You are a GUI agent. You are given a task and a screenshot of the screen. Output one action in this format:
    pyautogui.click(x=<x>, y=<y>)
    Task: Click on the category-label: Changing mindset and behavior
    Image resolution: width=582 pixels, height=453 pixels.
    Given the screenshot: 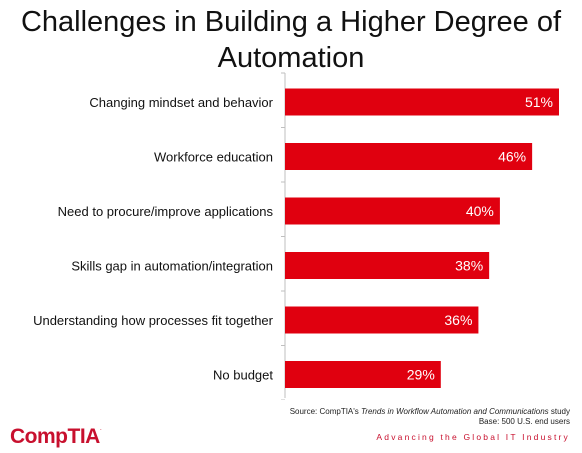 What is the action you would take?
    pyautogui.click(x=181, y=102)
    